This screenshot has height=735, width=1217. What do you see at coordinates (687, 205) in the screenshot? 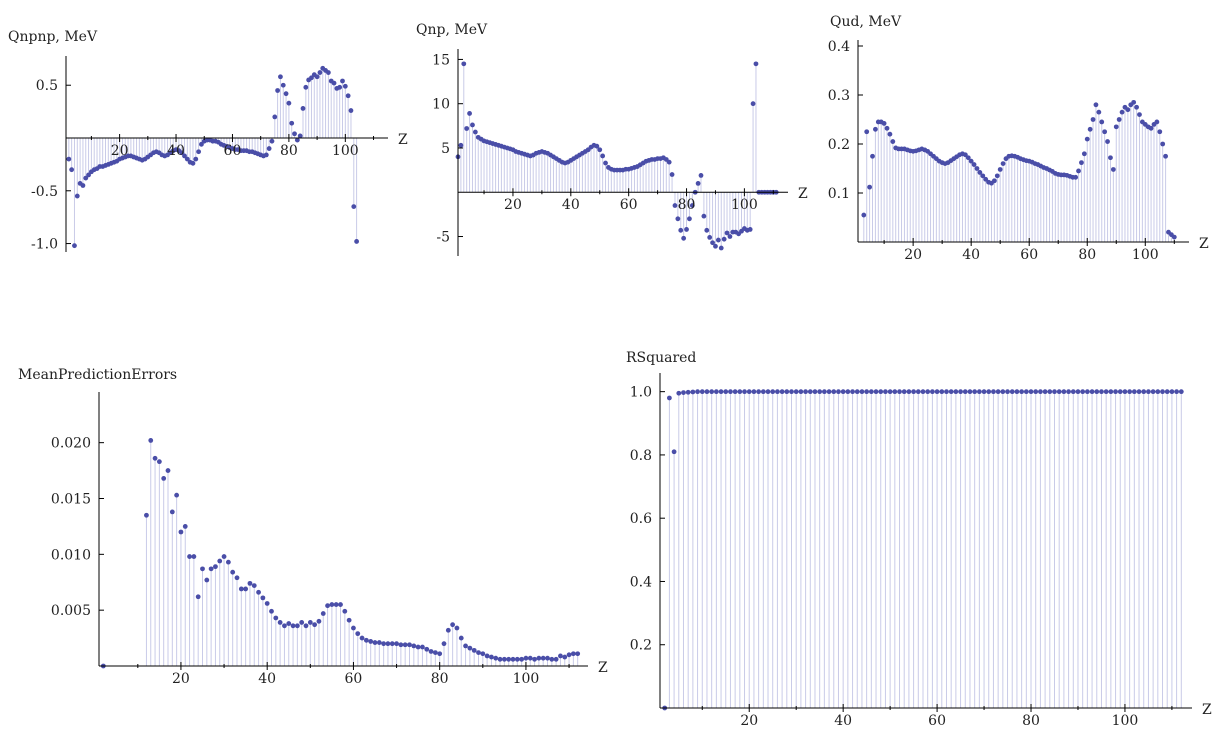
I see `x-tick-label: 80` at bounding box center [687, 205].